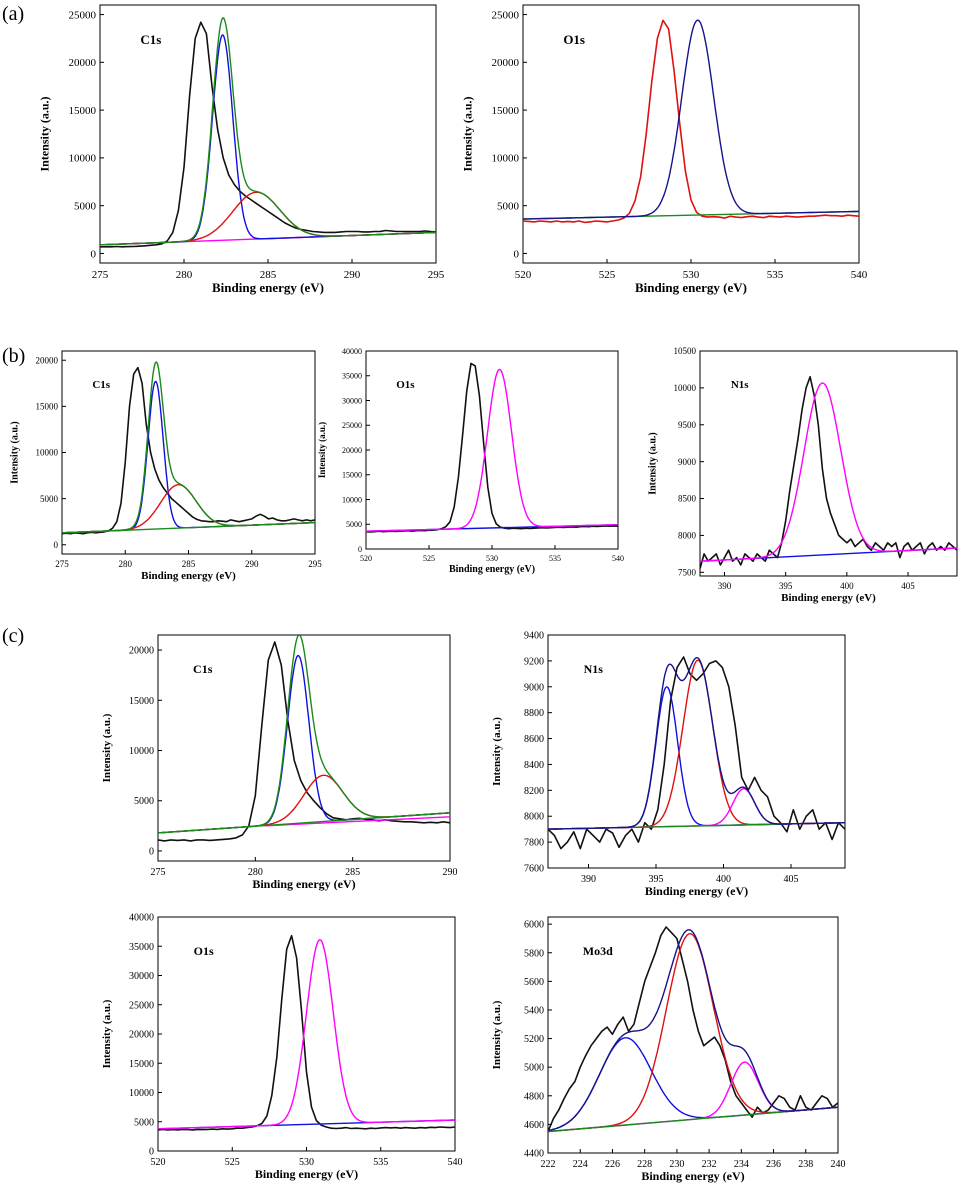  What do you see at coordinates (687, 536) in the screenshot?
I see `y-tick-label: 8000` at bounding box center [687, 536].